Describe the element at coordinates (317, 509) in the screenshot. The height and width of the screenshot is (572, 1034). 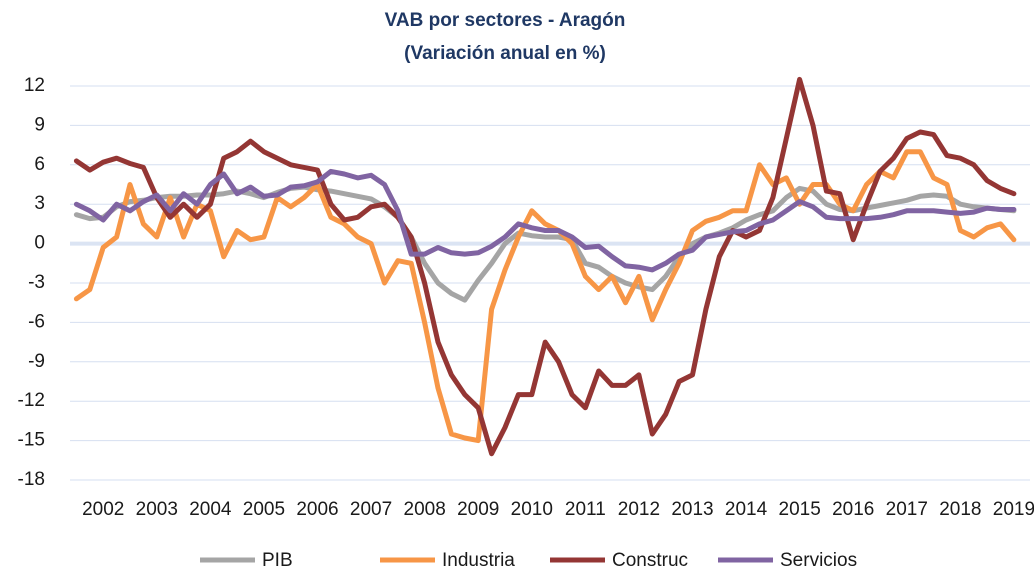
I see `x-tick-label: 2006` at that location.